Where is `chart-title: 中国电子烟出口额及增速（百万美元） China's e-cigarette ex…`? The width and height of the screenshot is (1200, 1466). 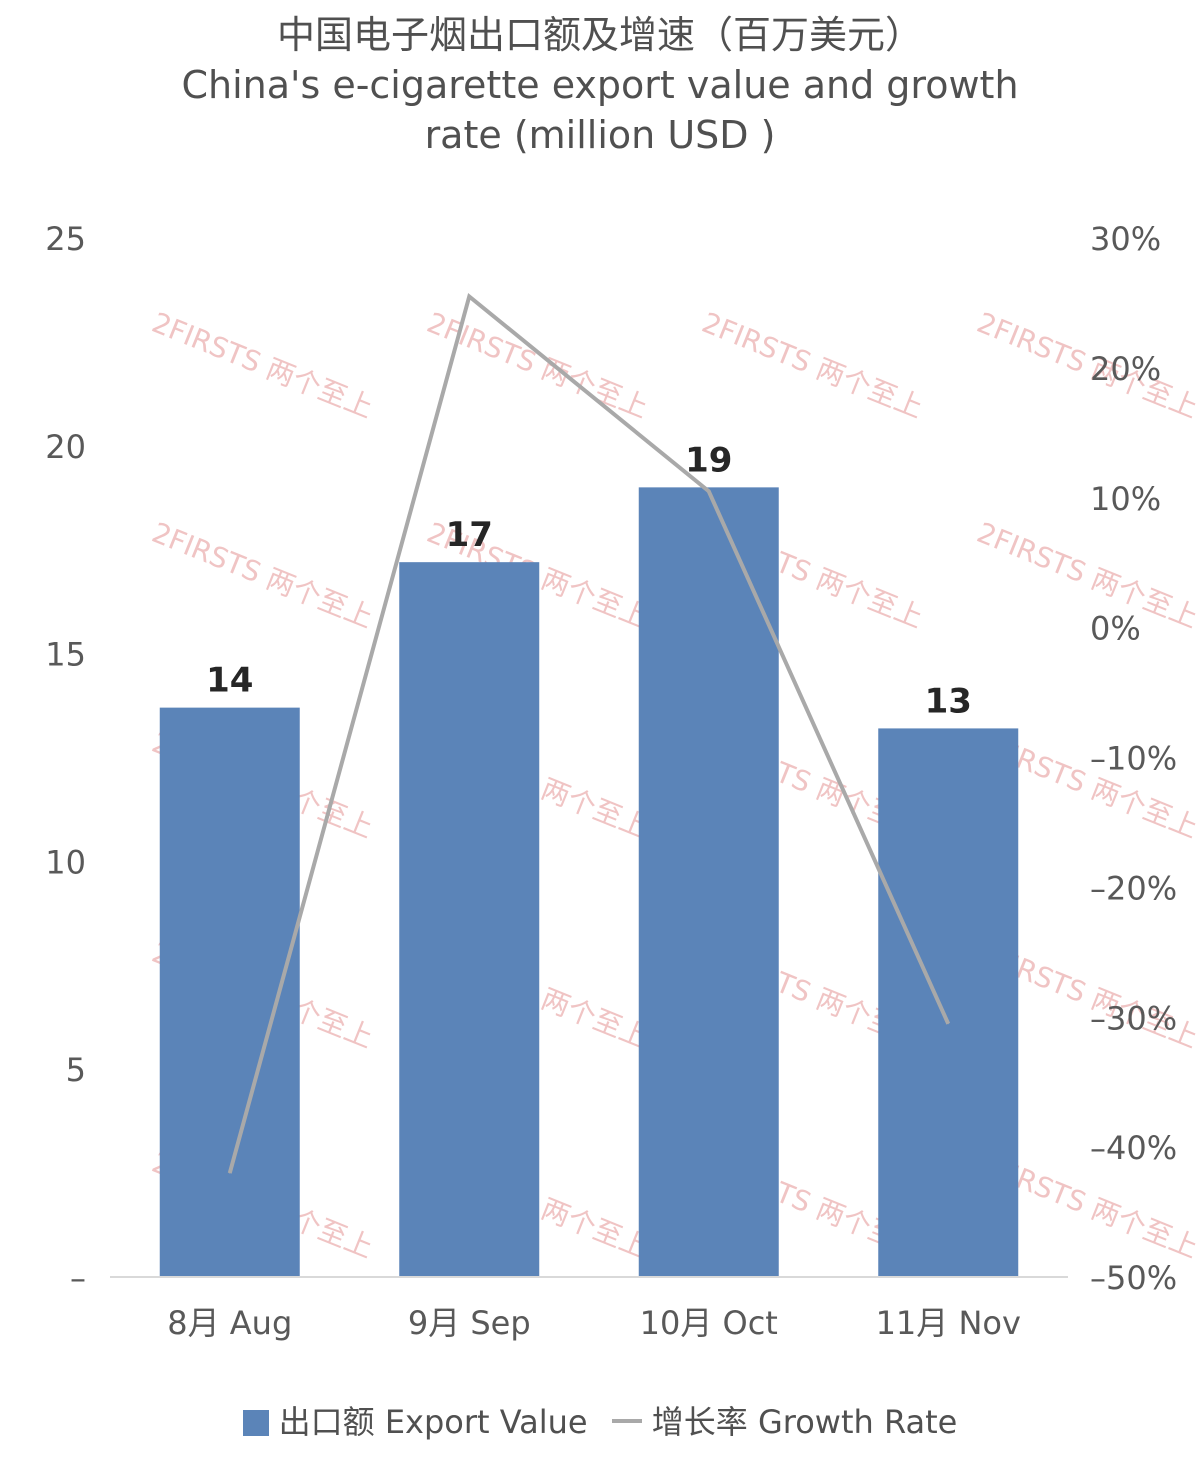 chart-title: 中国电子烟出口额及增速（百万美元） China's e-cigarette ex… is located at coordinates (600, 85).